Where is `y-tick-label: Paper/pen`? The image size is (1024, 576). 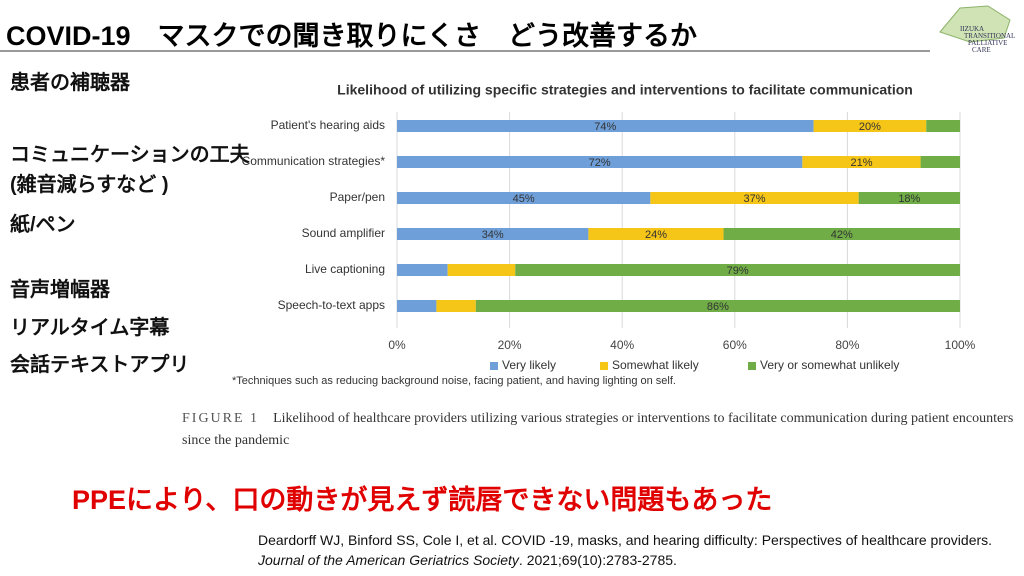
y-tick-label: Paper/pen is located at coordinates (357, 197).